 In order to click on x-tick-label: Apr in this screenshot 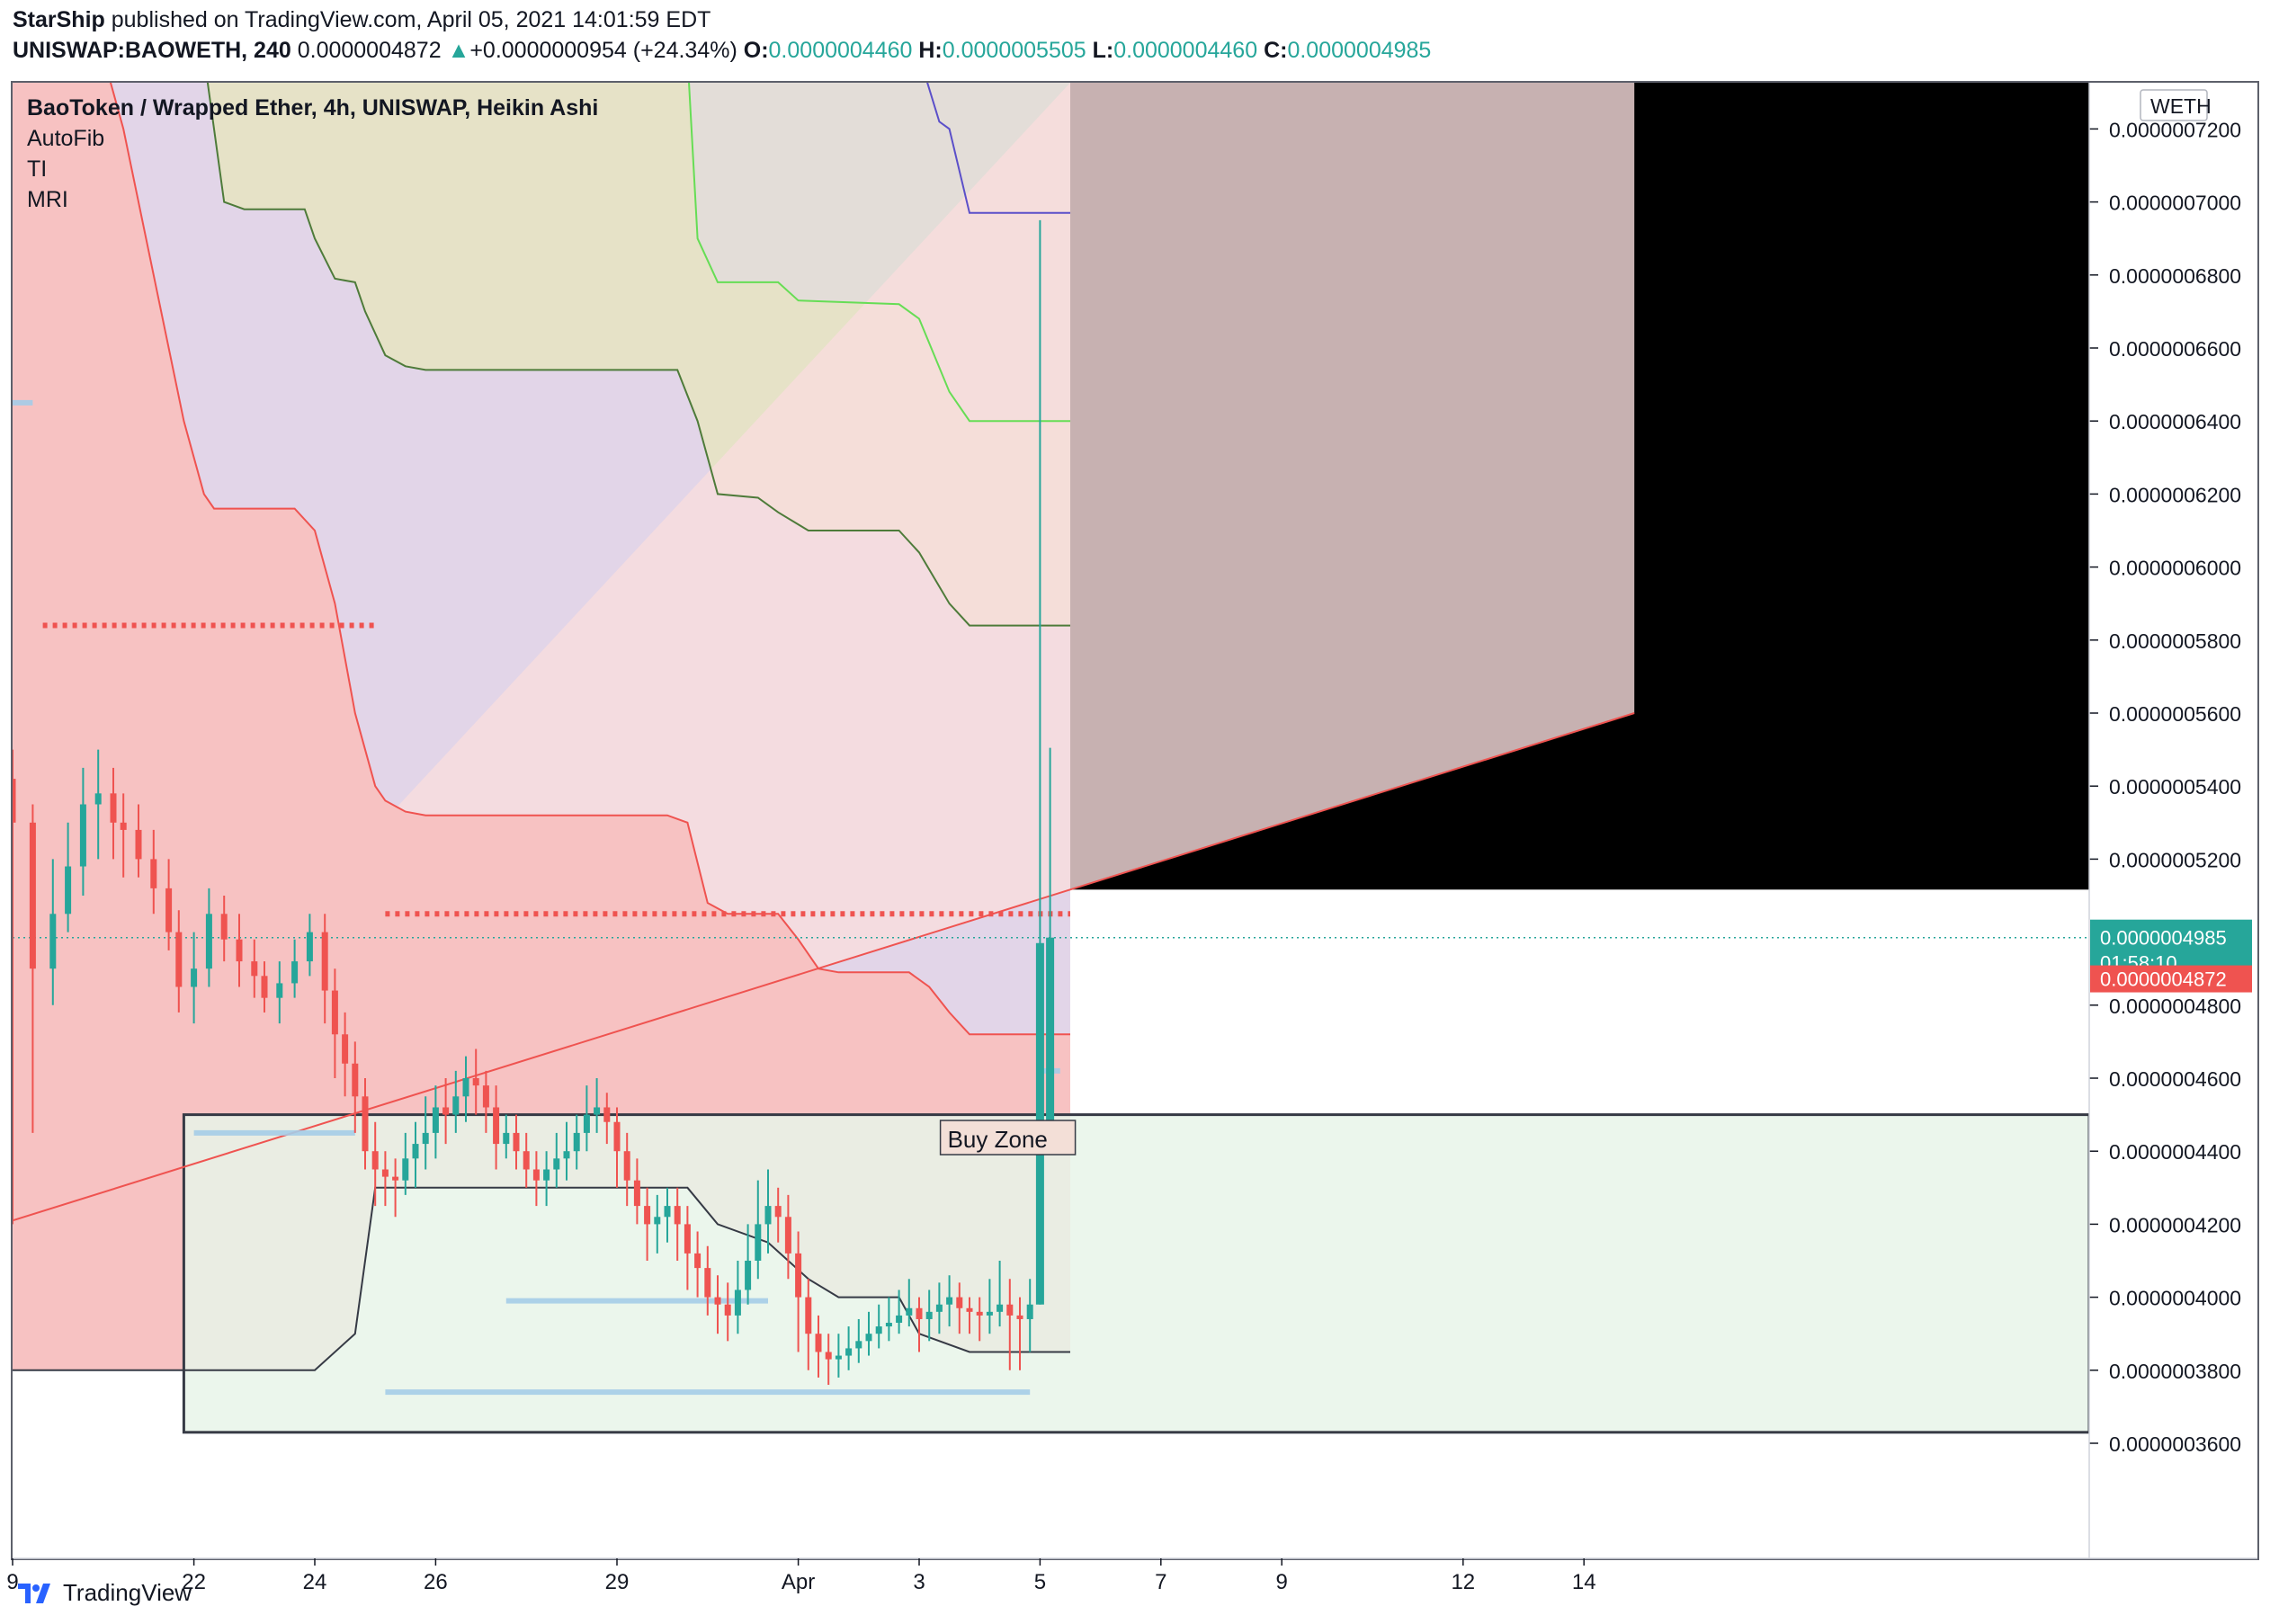, I will do `click(798, 1582)`.